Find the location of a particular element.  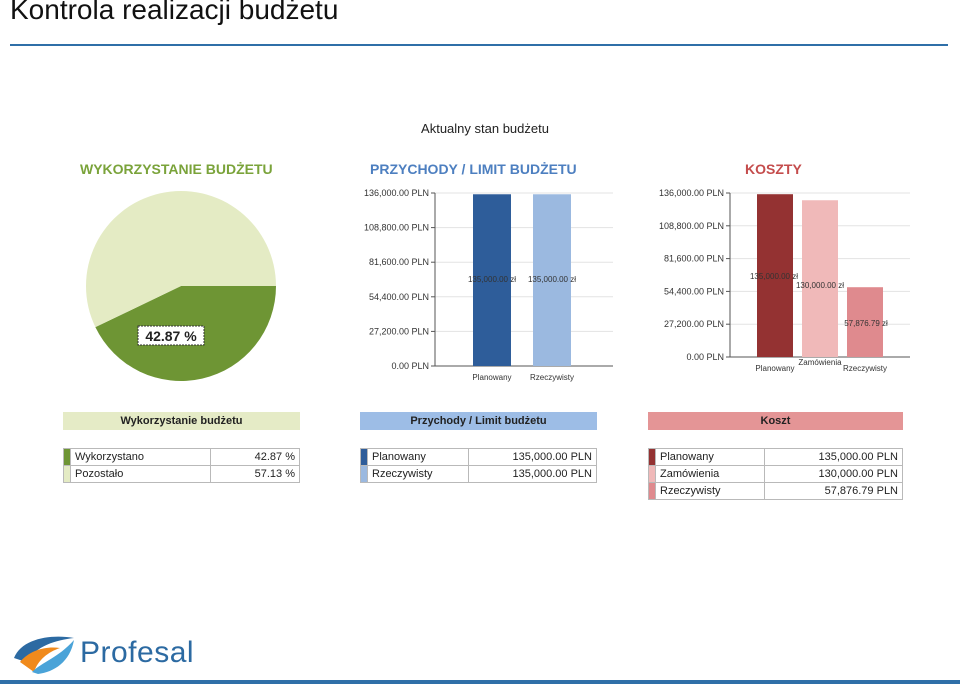

x-category-label: Zamówienia is located at coordinates (820, 362).